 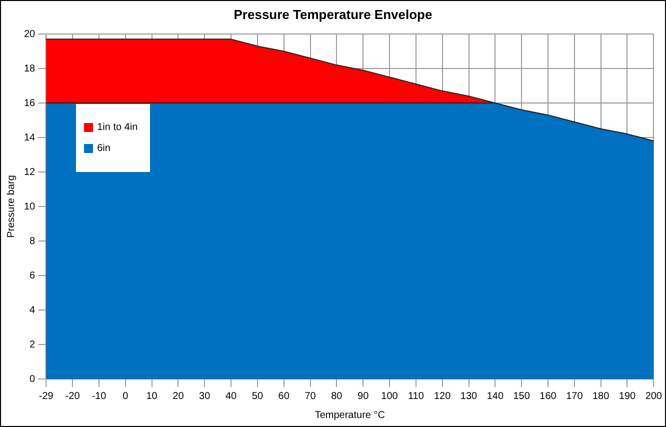 I want to click on x-tick-label: 0, so click(x=125, y=396).